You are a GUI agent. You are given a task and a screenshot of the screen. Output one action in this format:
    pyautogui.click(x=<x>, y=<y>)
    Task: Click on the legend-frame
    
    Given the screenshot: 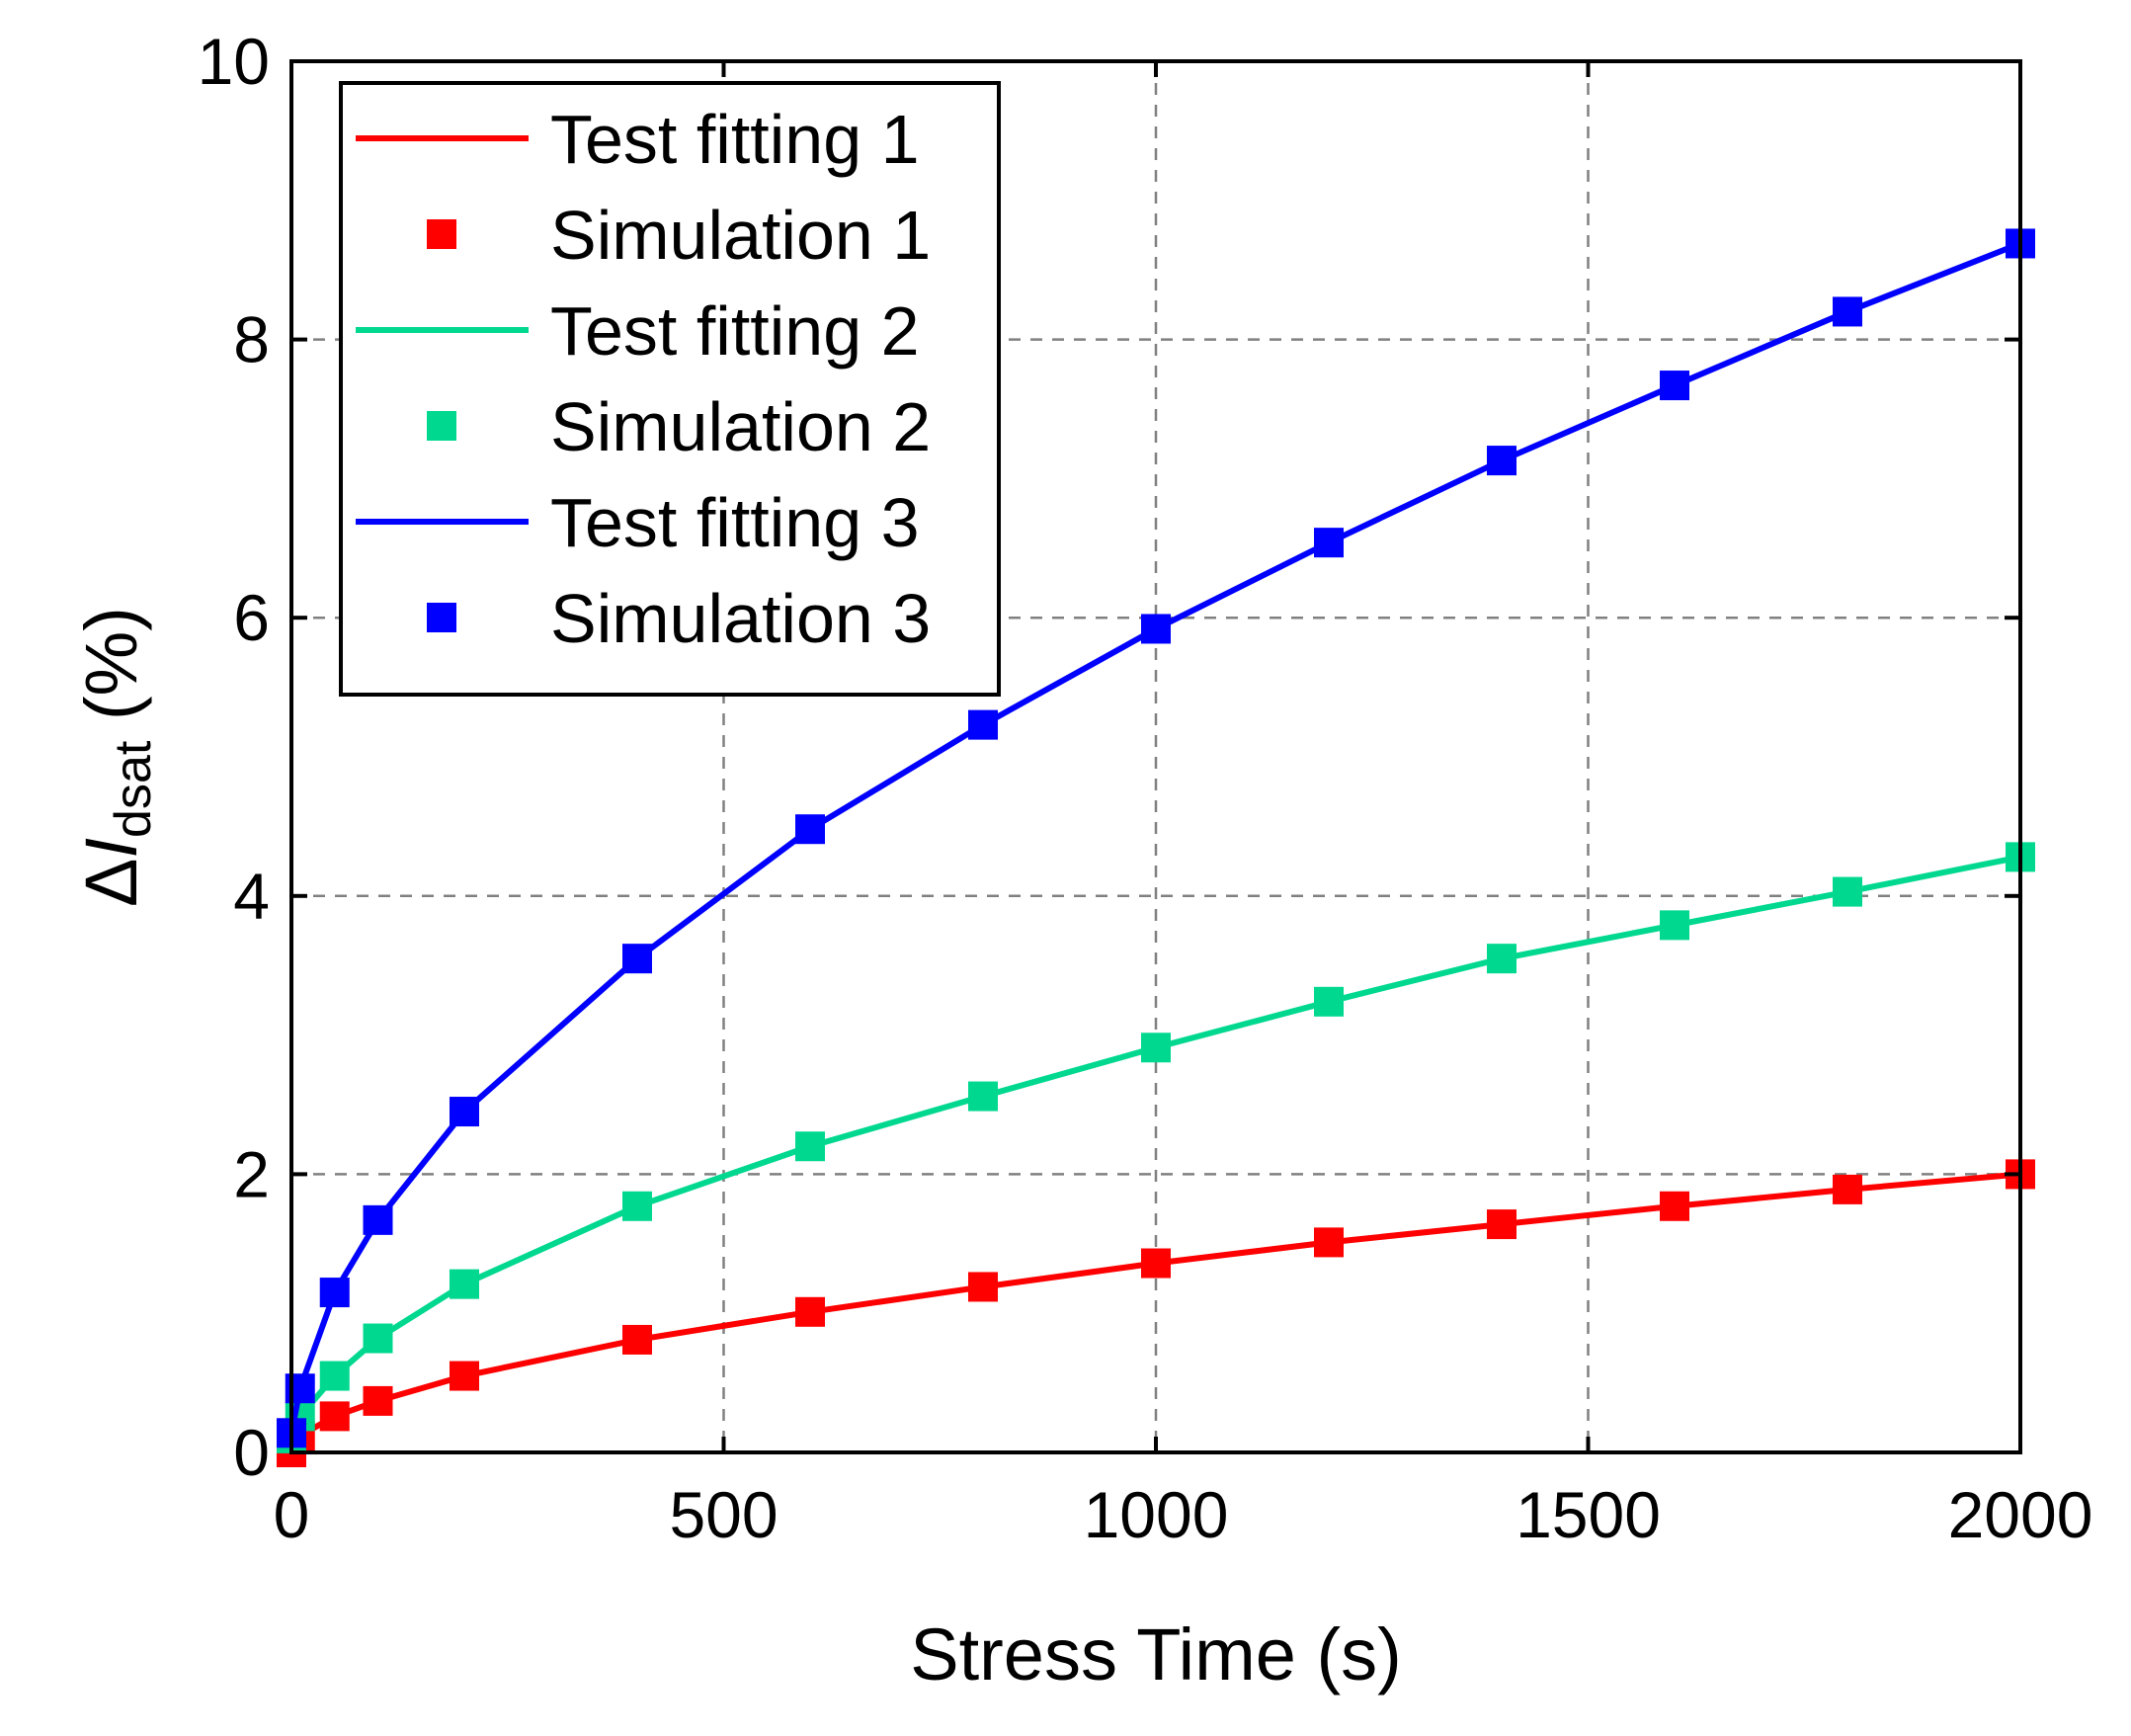 What is the action you would take?
    pyautogui.click(x=670, y=389)
    